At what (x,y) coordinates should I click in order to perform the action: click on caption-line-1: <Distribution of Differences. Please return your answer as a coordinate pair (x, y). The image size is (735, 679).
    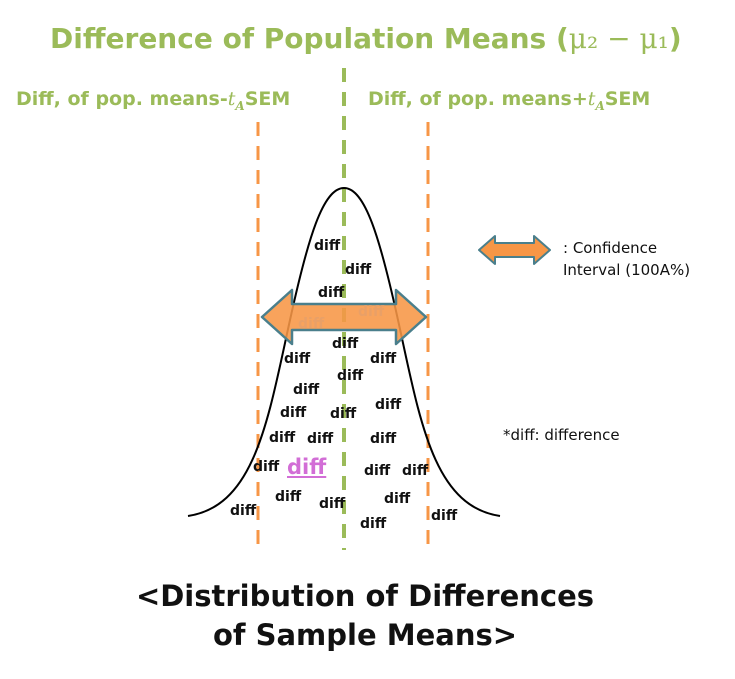
    Looking at the image, I should click on (365, 596).